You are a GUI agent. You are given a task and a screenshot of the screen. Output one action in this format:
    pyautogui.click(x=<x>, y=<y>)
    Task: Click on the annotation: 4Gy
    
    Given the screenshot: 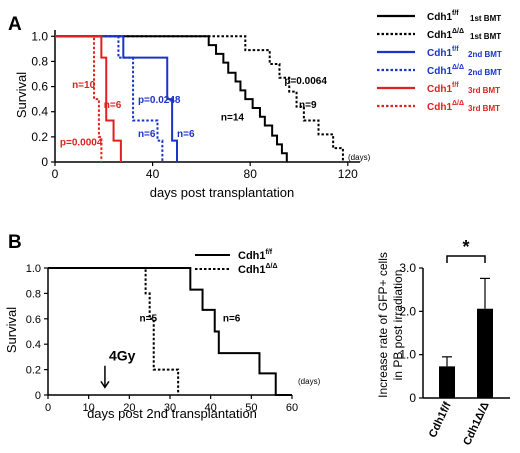 What is the action you would take?
    pyautogui.click(x=122, y=356)
    